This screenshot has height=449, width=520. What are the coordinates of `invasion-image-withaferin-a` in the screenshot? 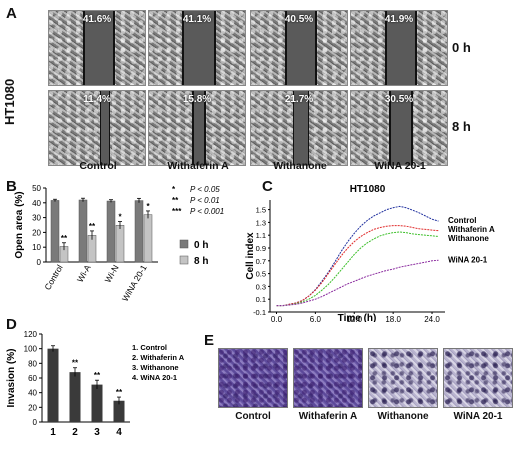 It's located at (328, 378).